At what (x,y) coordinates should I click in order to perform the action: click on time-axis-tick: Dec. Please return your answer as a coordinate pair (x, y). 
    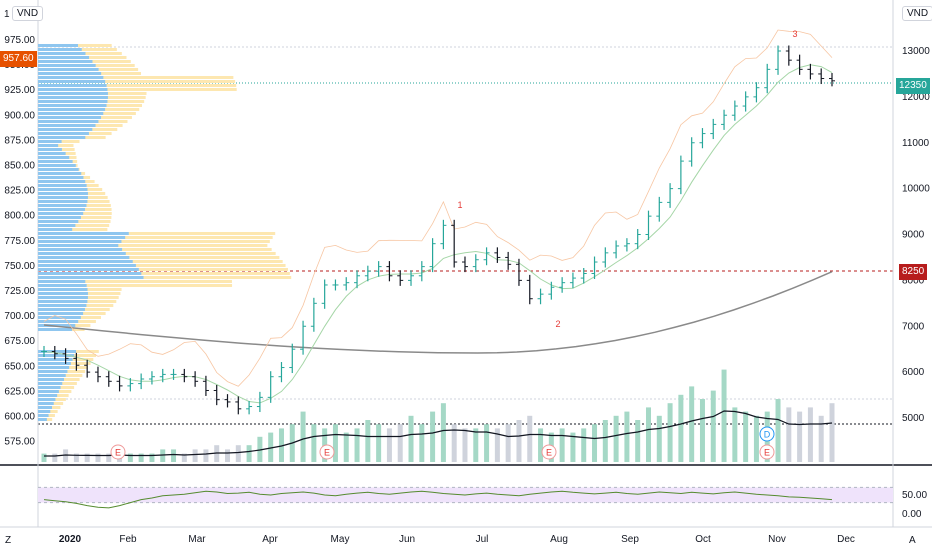
    Looking at the image, I should click on (846, 539).